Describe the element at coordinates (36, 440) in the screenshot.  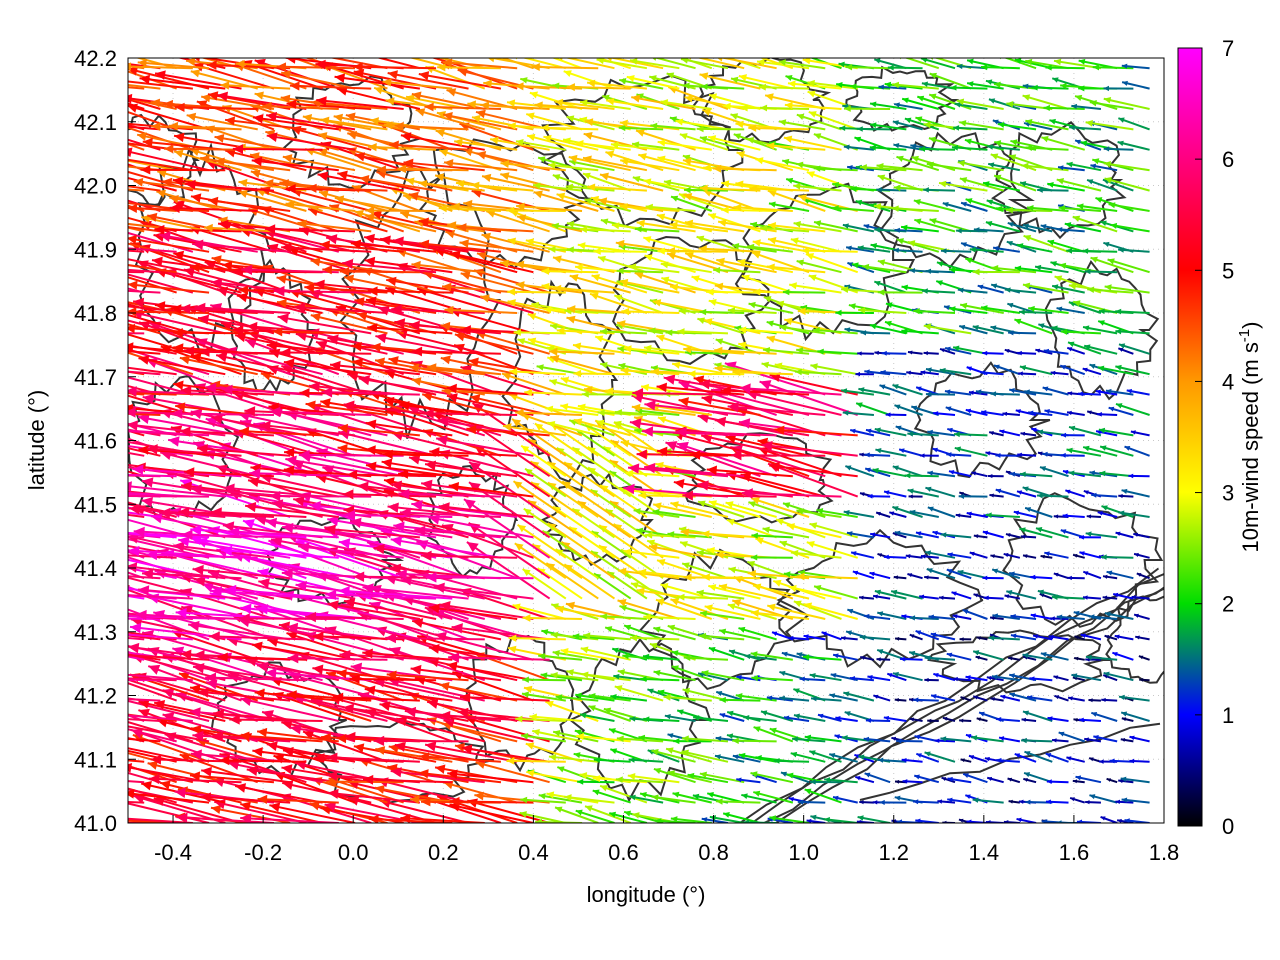
I see `y-axis-title: latitude (°)` at that location.